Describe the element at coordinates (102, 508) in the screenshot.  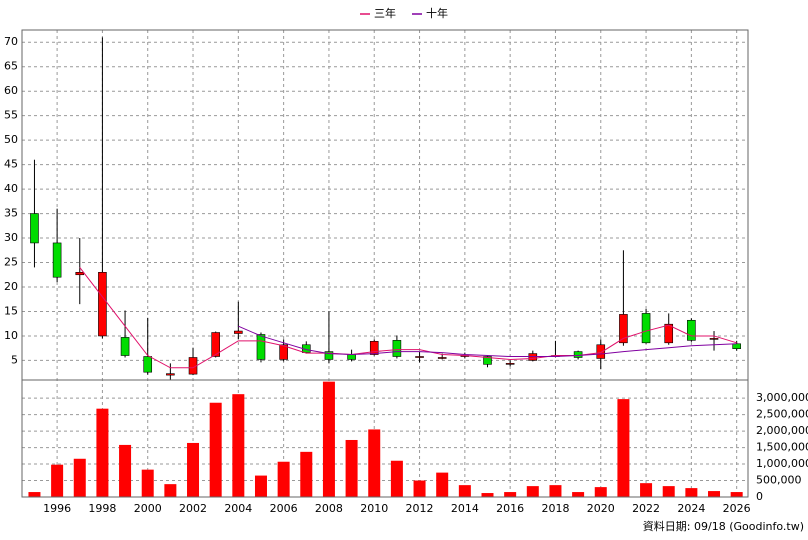
I see `x-tick-label: 1998` at that location.